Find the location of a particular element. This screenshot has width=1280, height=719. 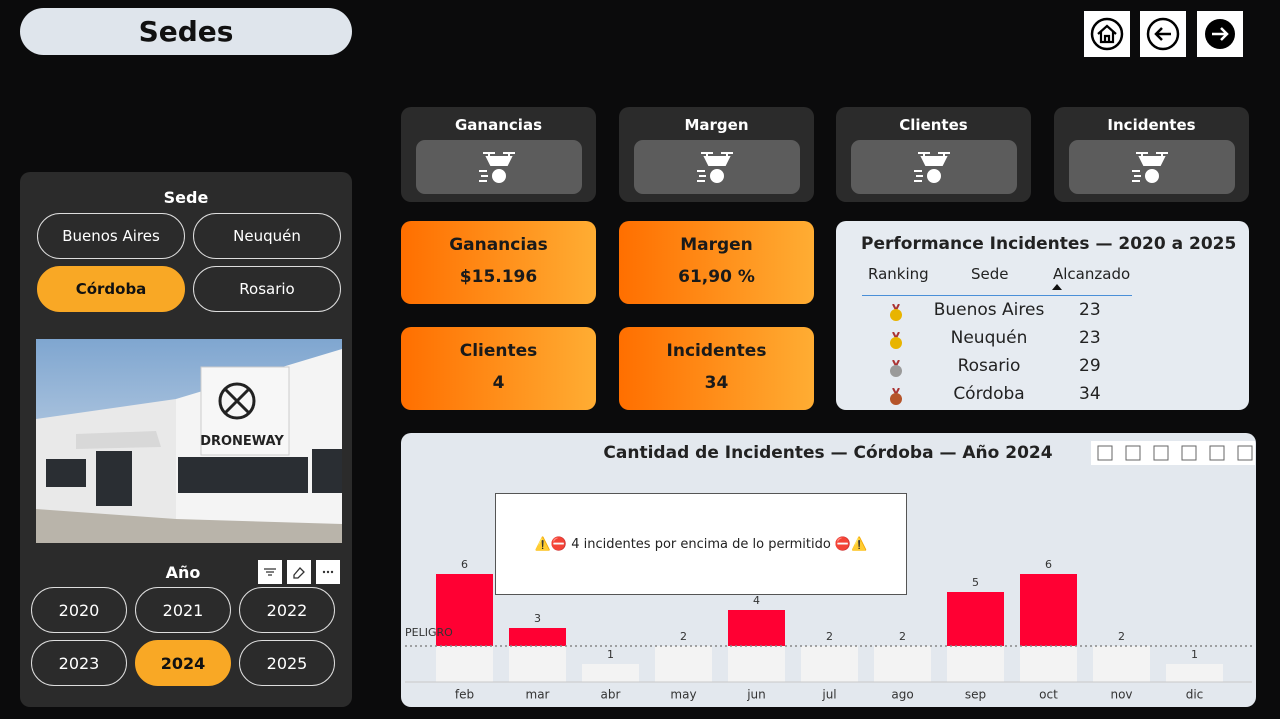

back-button is located at coordinates (1163, 34).